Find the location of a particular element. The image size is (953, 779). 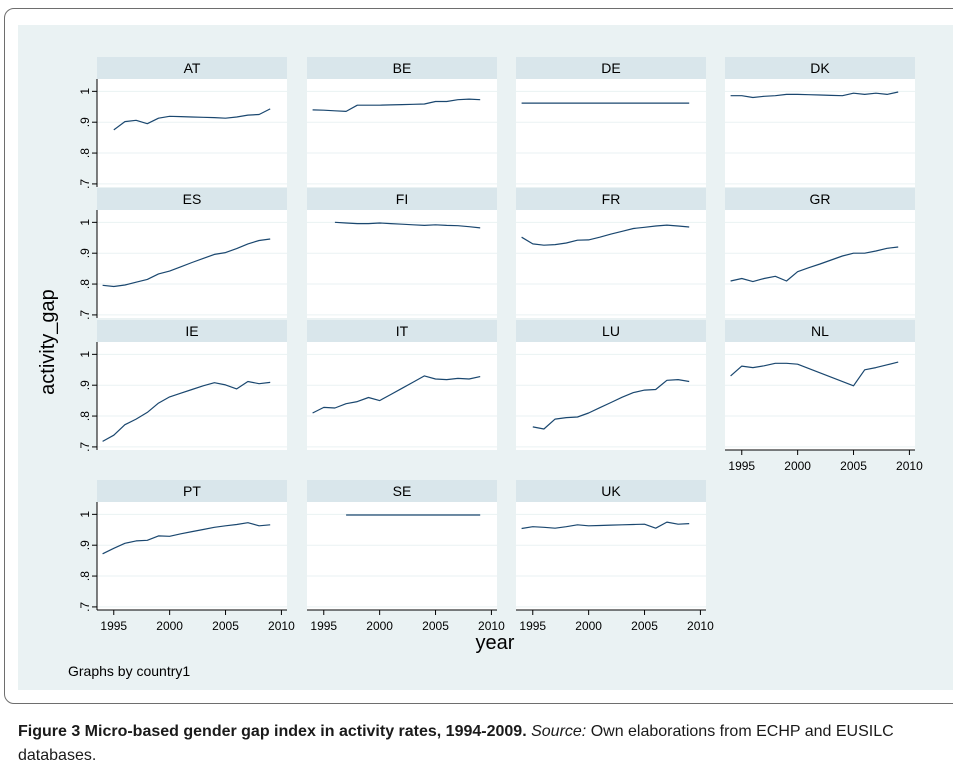

x-tick-label-se: 2010 is located at coordinates (491, 626).